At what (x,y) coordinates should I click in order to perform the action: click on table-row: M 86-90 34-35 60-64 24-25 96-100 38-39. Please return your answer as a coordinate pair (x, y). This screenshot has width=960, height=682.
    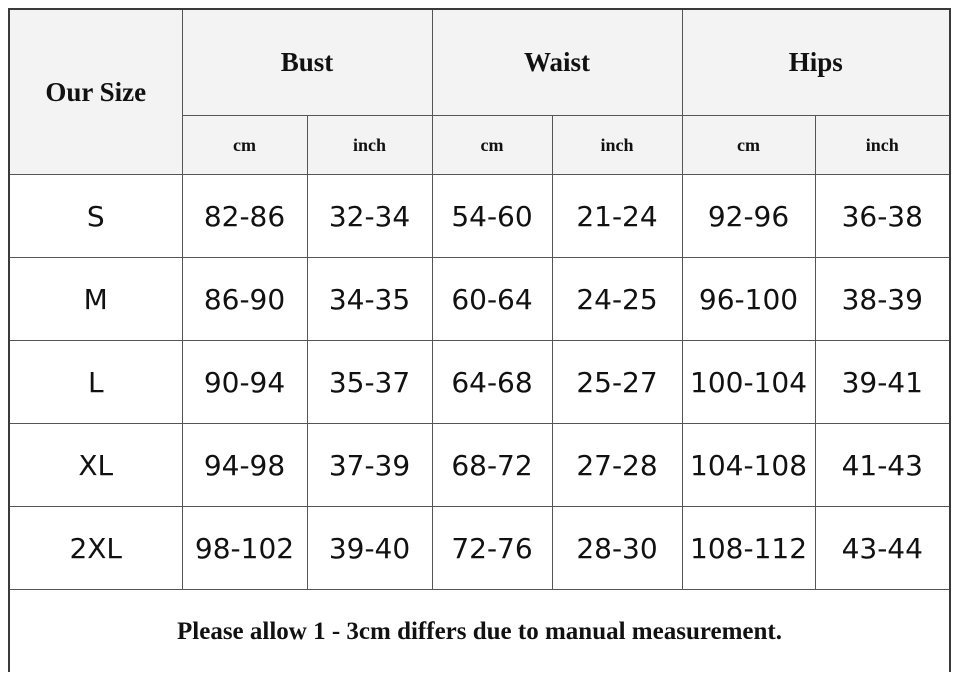
    Looking at the image, I should click on (480, 299).